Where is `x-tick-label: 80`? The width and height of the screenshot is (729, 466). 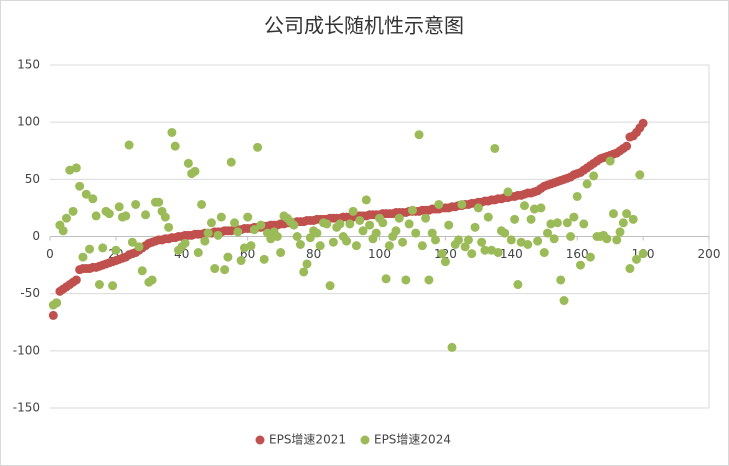 x-tick-label: 80 is located at coordinates (313, 254).